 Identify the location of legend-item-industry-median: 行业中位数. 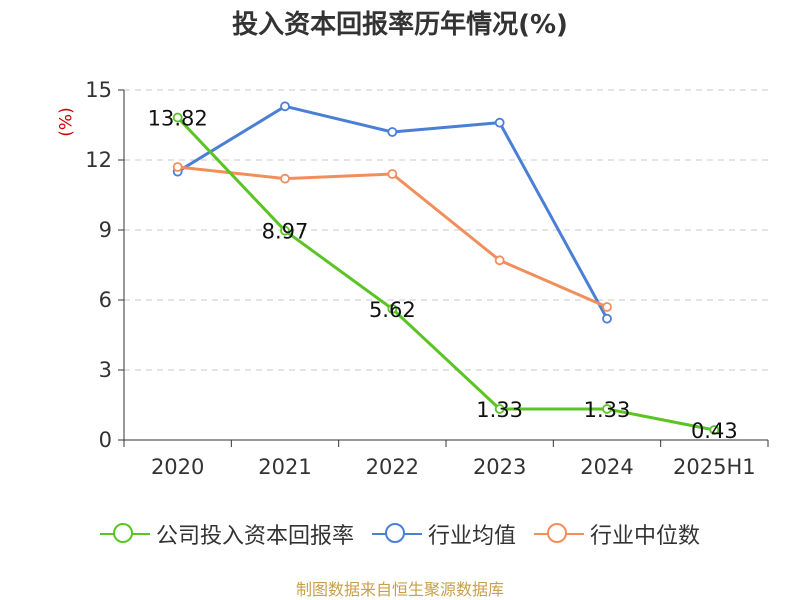
(617, 534).